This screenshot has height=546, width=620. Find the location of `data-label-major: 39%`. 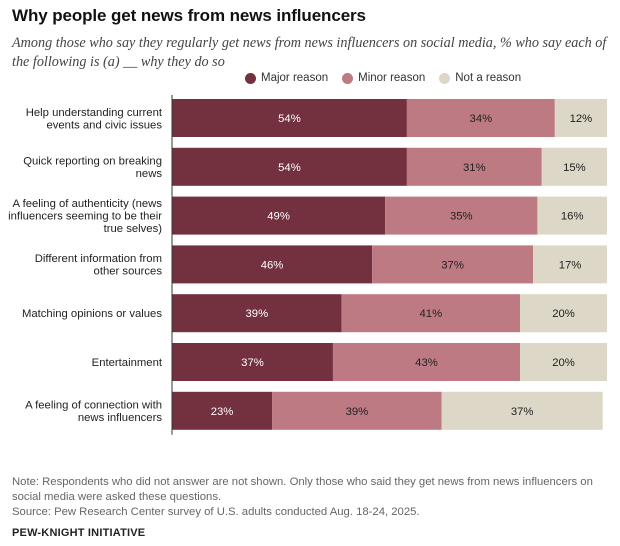

data-label-major: 39% is located at coordinates (257, 314).